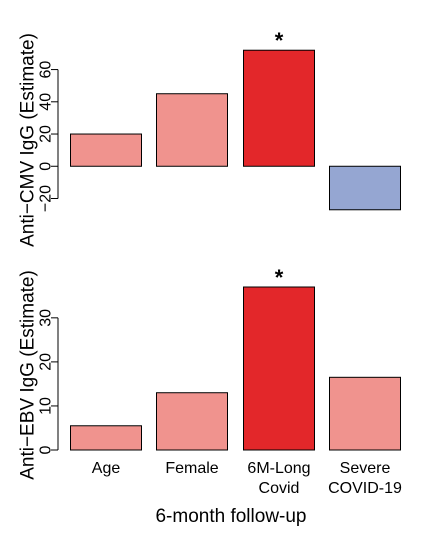  I want to click on y-tick-label: 60, so click(46, 70).